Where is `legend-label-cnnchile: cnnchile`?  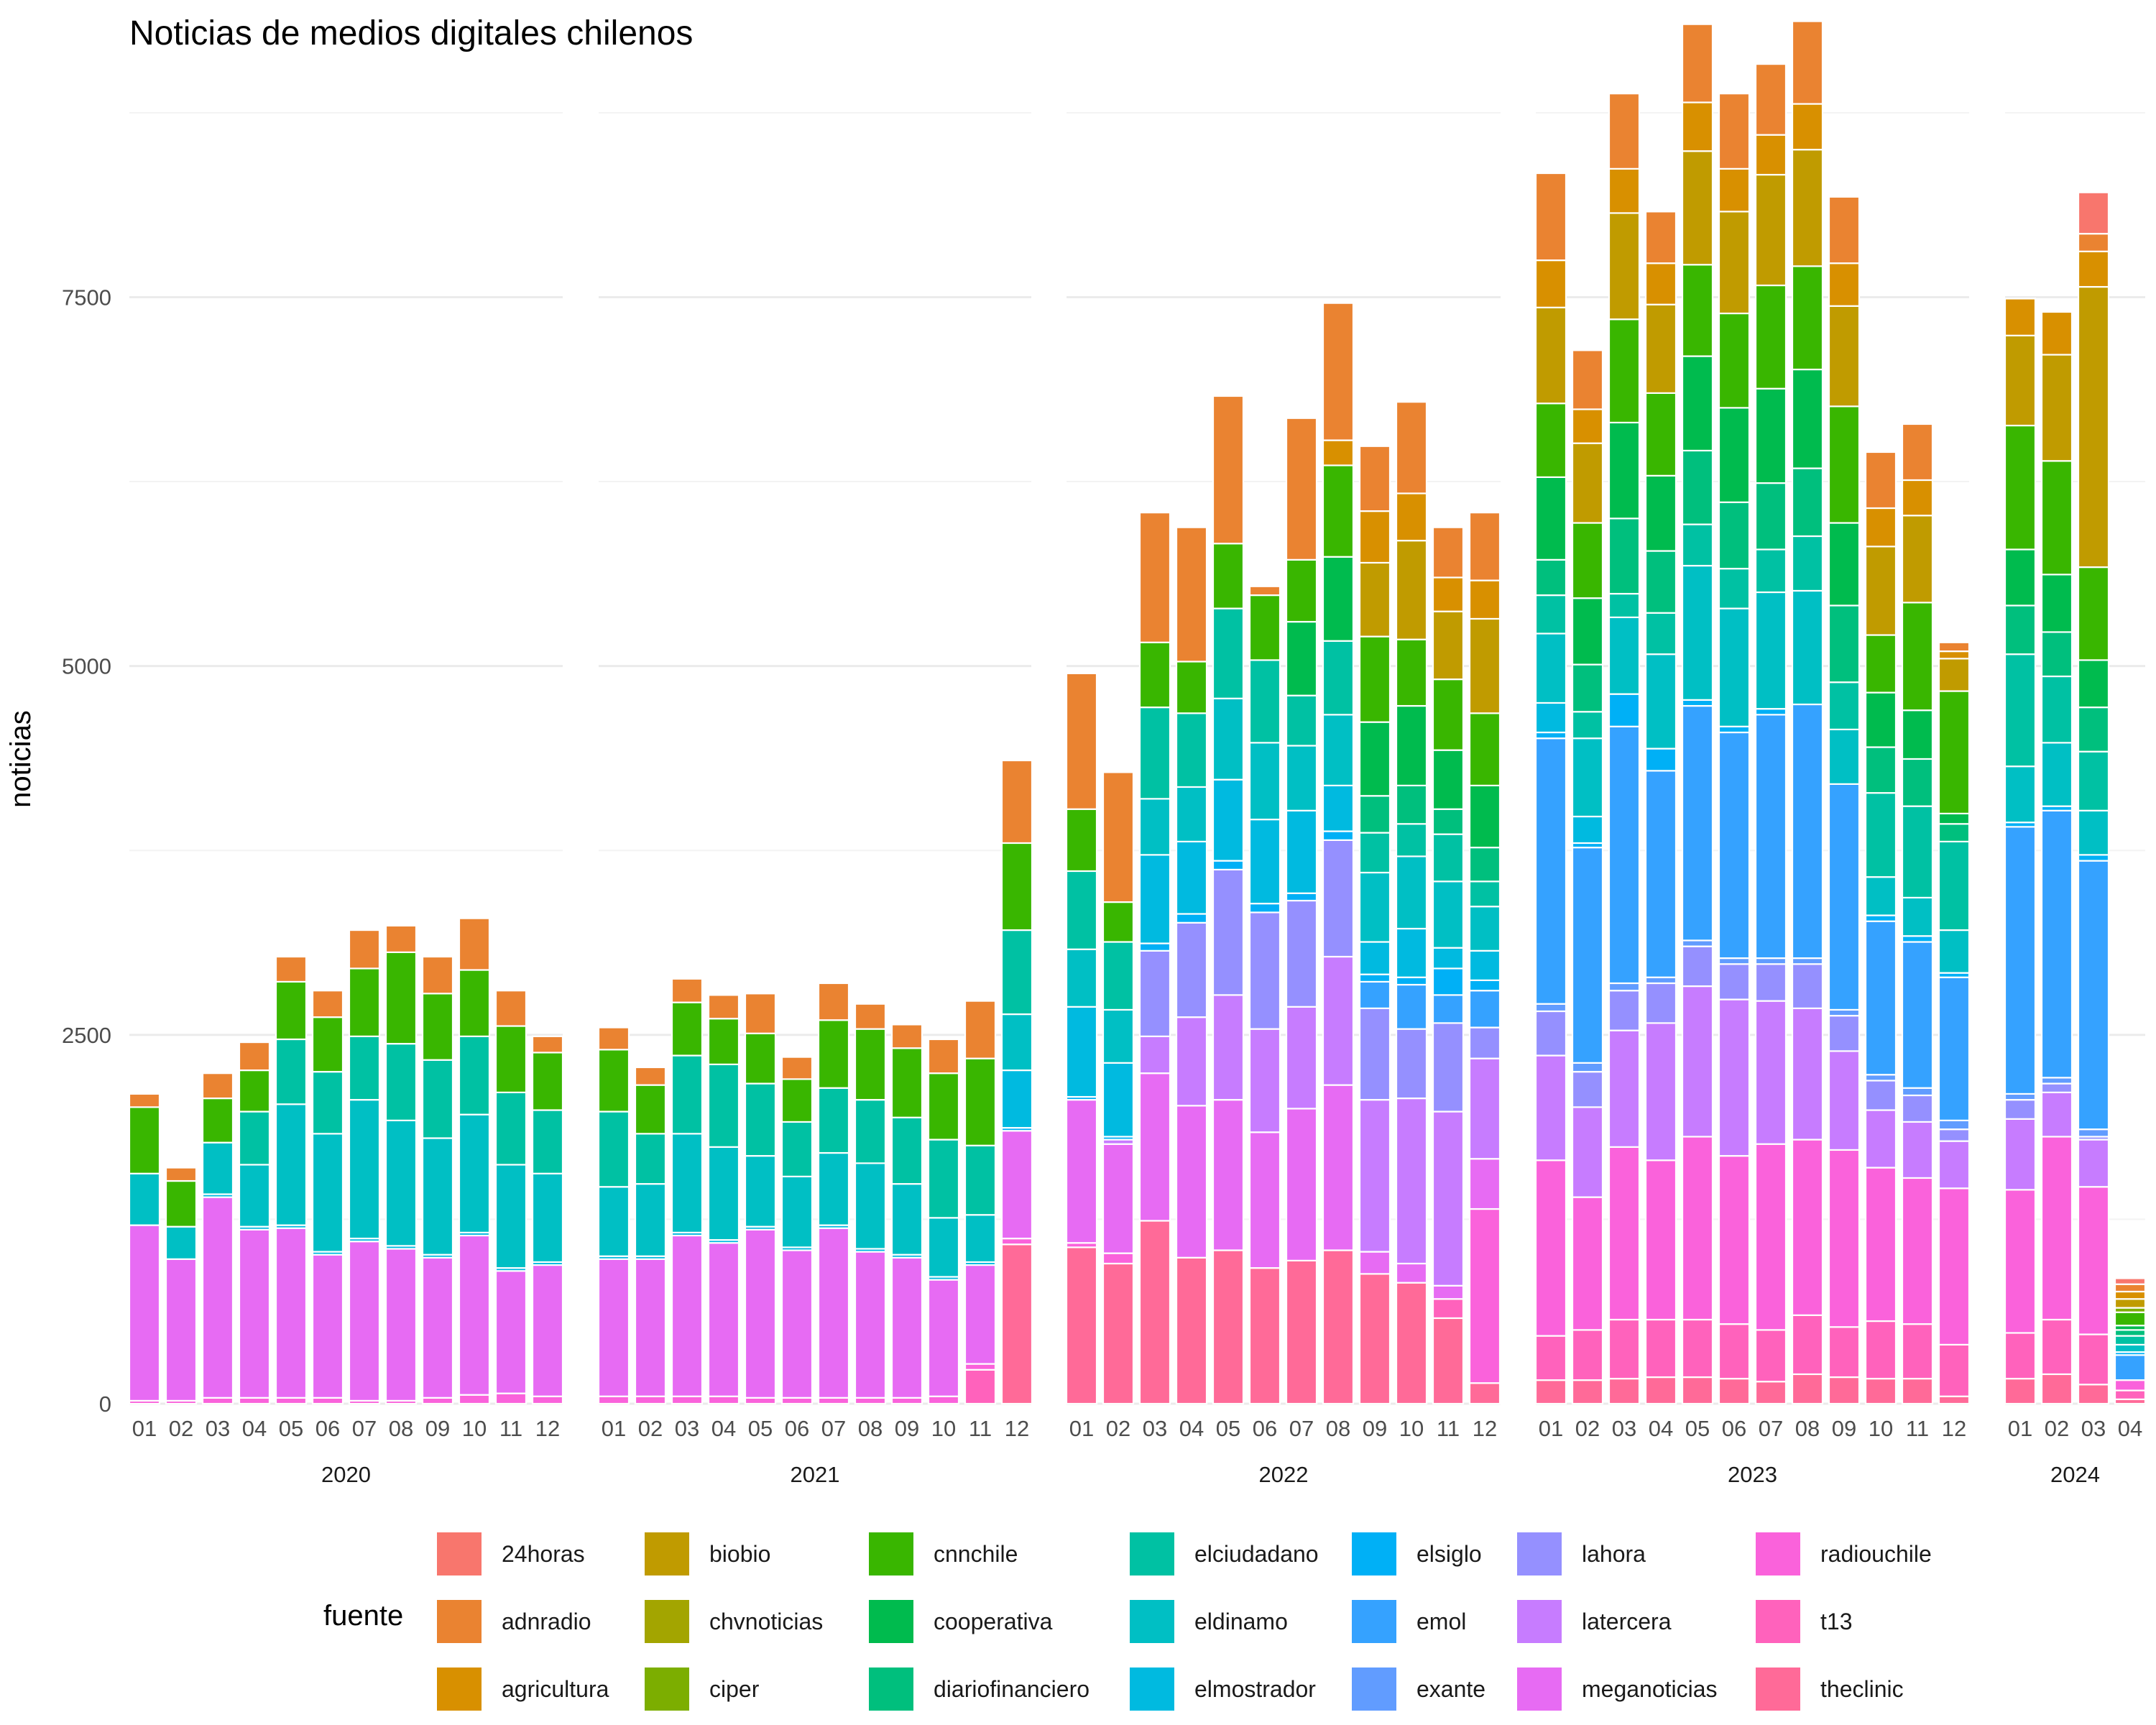 legend-label-cnnchile: cnnchile is located at coordinates (976, 1554).